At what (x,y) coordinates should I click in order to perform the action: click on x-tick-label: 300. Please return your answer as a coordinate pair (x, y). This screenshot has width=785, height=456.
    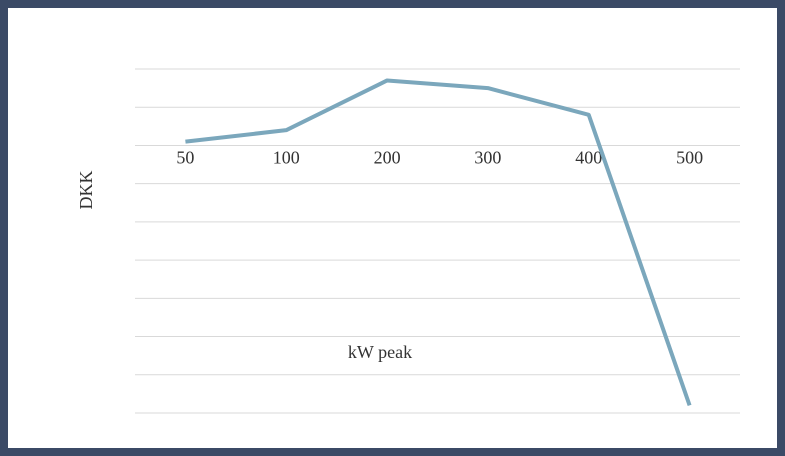
    Looking at the image, I should click on (487, 158).